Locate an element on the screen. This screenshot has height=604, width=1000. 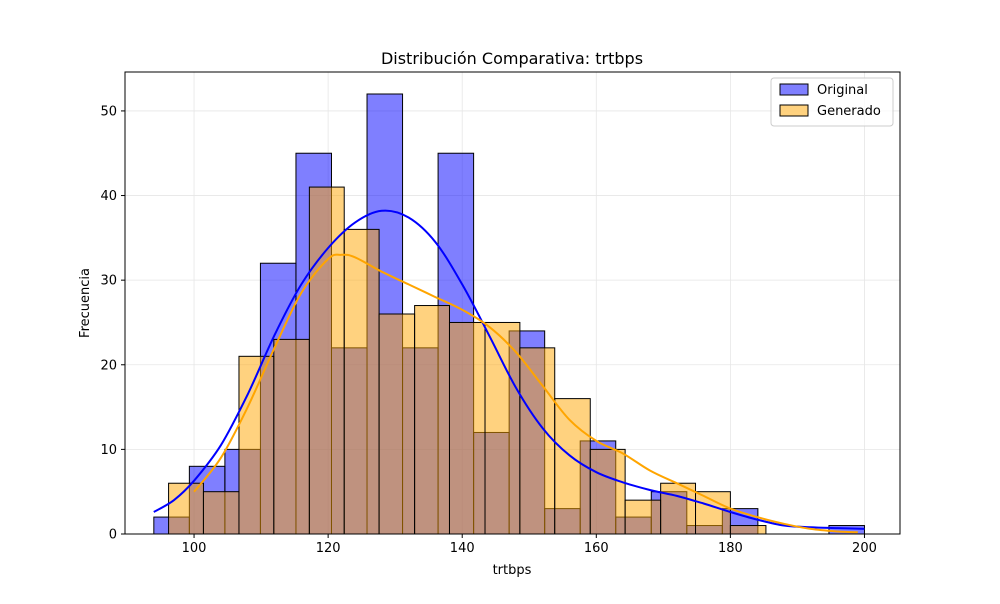
y-tick-label: 30 is located at coordinates (108, 281).